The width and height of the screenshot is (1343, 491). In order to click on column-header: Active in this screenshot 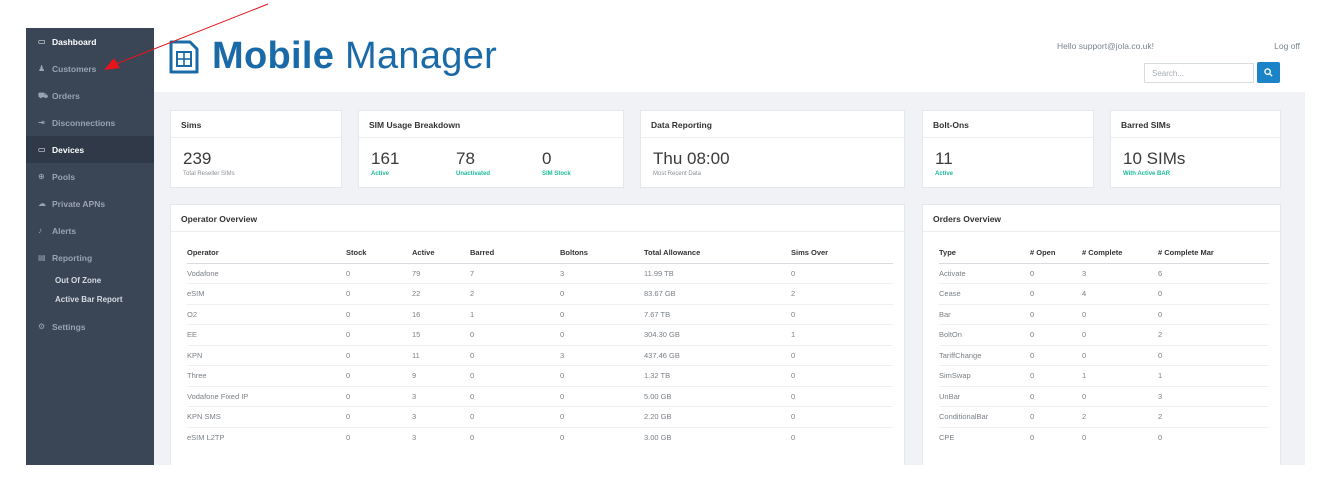, I will do `click(441, 253)`.